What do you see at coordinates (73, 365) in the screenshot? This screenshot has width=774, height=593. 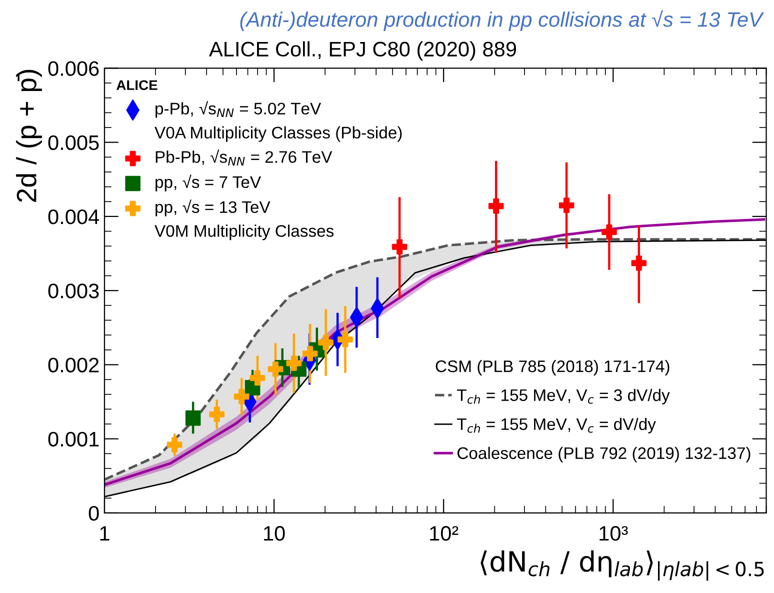 I see `y-tick-label: 0.002` at bounding box center [73, 365].